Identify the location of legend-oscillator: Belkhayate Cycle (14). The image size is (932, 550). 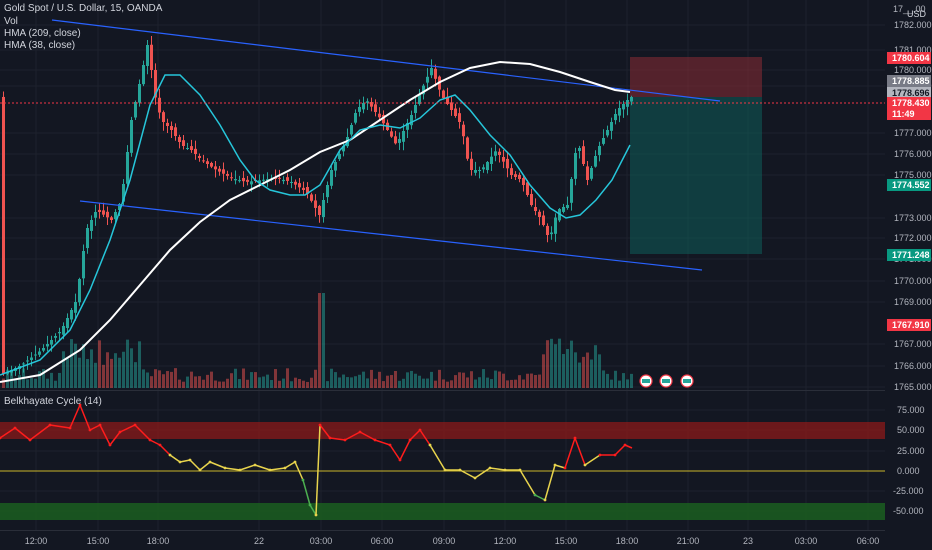
(53, 401).